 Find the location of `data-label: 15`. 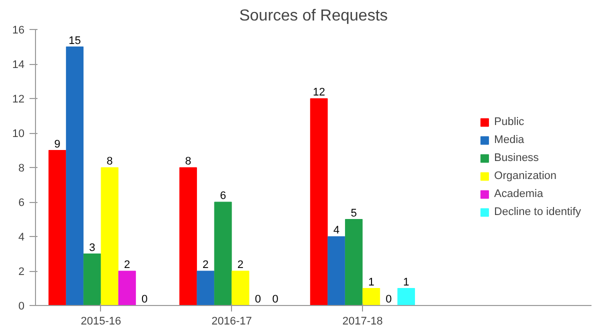

data-label: 15 is located at coordinates (74, 40).